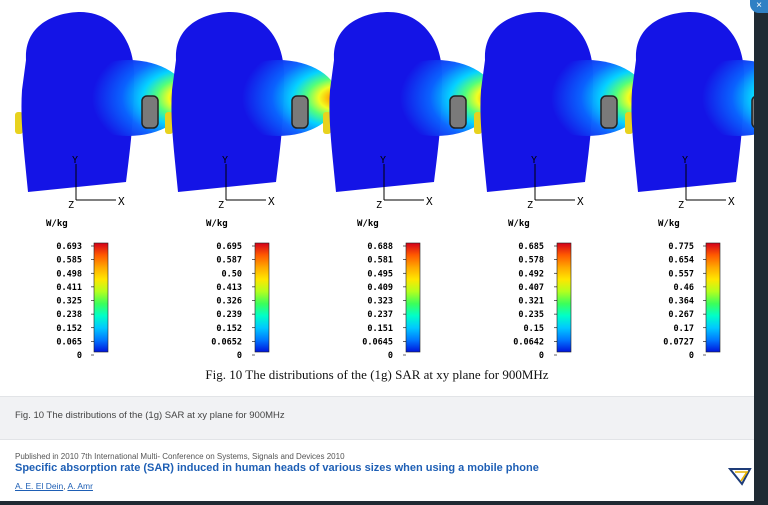 The width and height of the screenshot is (768, 505). What do you see at coordinates (531, 261) in the screenshot?
I see `colorbar-tick-label: 0.578` at bounding box center [531, 261].